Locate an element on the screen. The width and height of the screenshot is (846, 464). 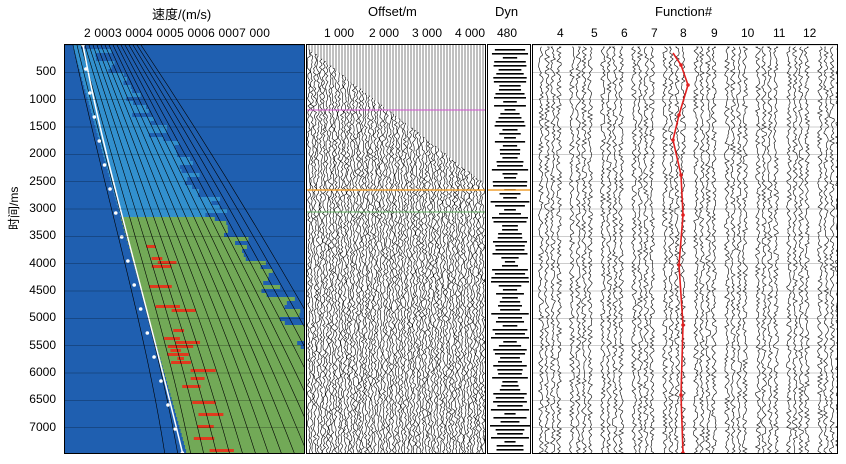
velocity-pick-curve is located at coordinates (133, 249).